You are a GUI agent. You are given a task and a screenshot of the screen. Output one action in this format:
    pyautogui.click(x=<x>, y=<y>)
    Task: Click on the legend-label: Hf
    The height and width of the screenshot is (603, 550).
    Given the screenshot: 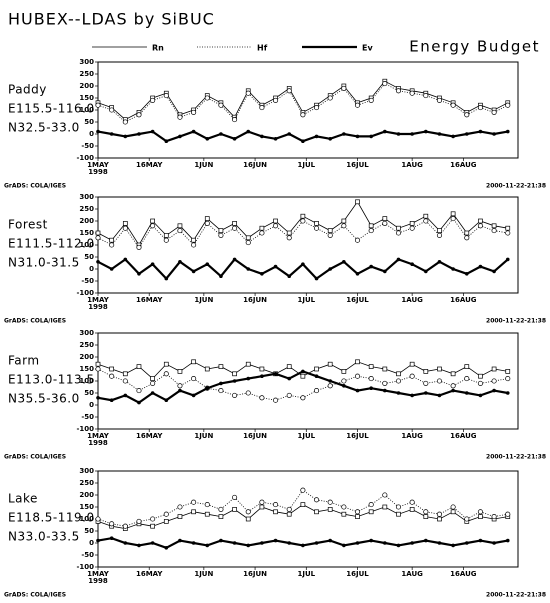 What is the action you would take?
    pyautogui.click(x=262, y=48)
    